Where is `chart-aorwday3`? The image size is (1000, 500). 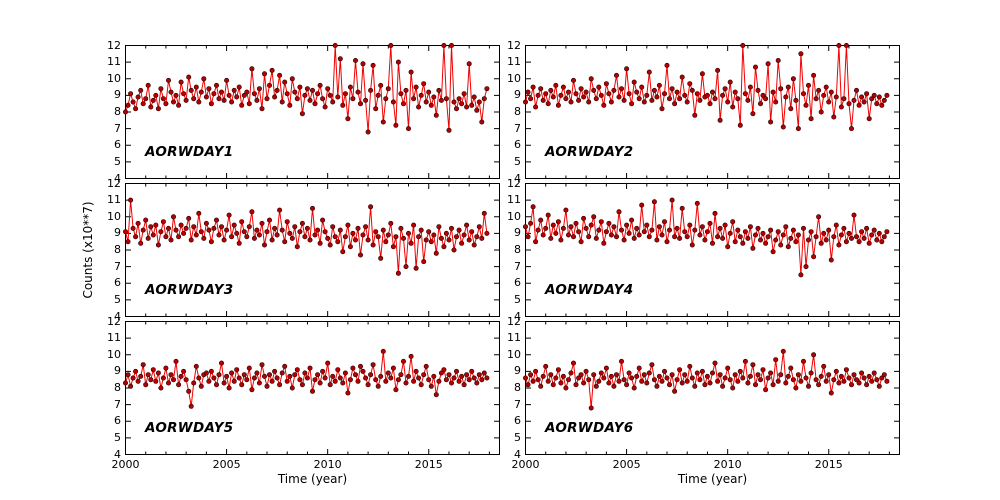
chart-aorwday3 is located at coordinates (311, 250).